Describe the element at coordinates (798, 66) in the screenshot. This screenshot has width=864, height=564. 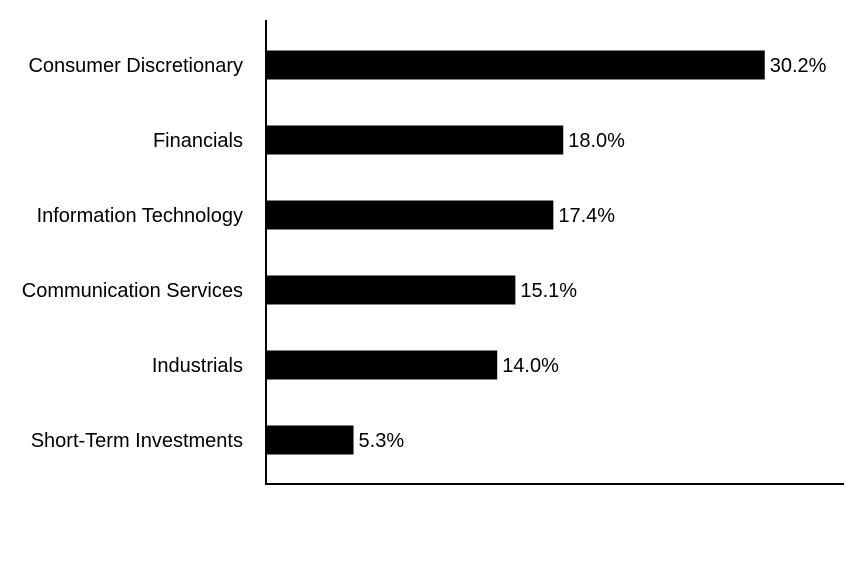
I see `data-label: 30.2%` at that location.